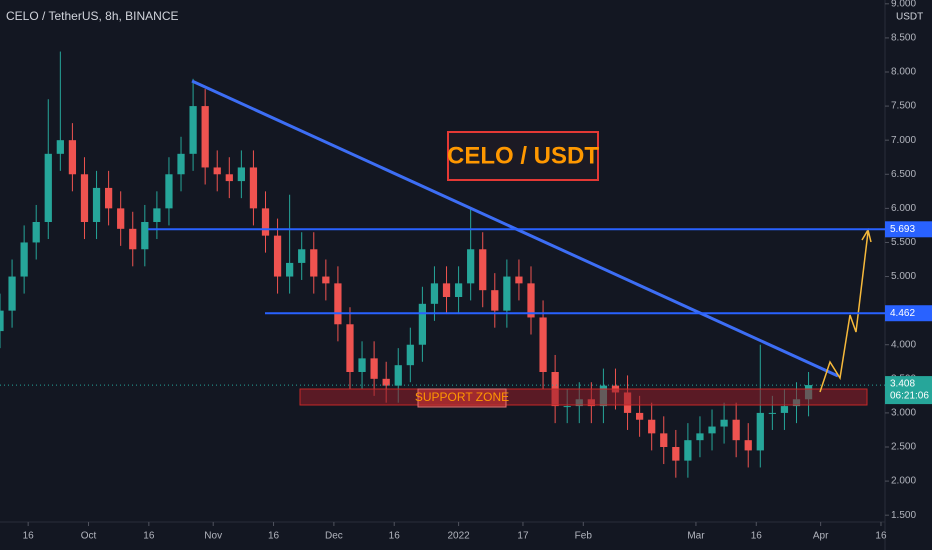  What do you see at coordinates (903, 174) in the screenshot?
I see `y-tick-label: 6.500` at bounding box center [903, 174].